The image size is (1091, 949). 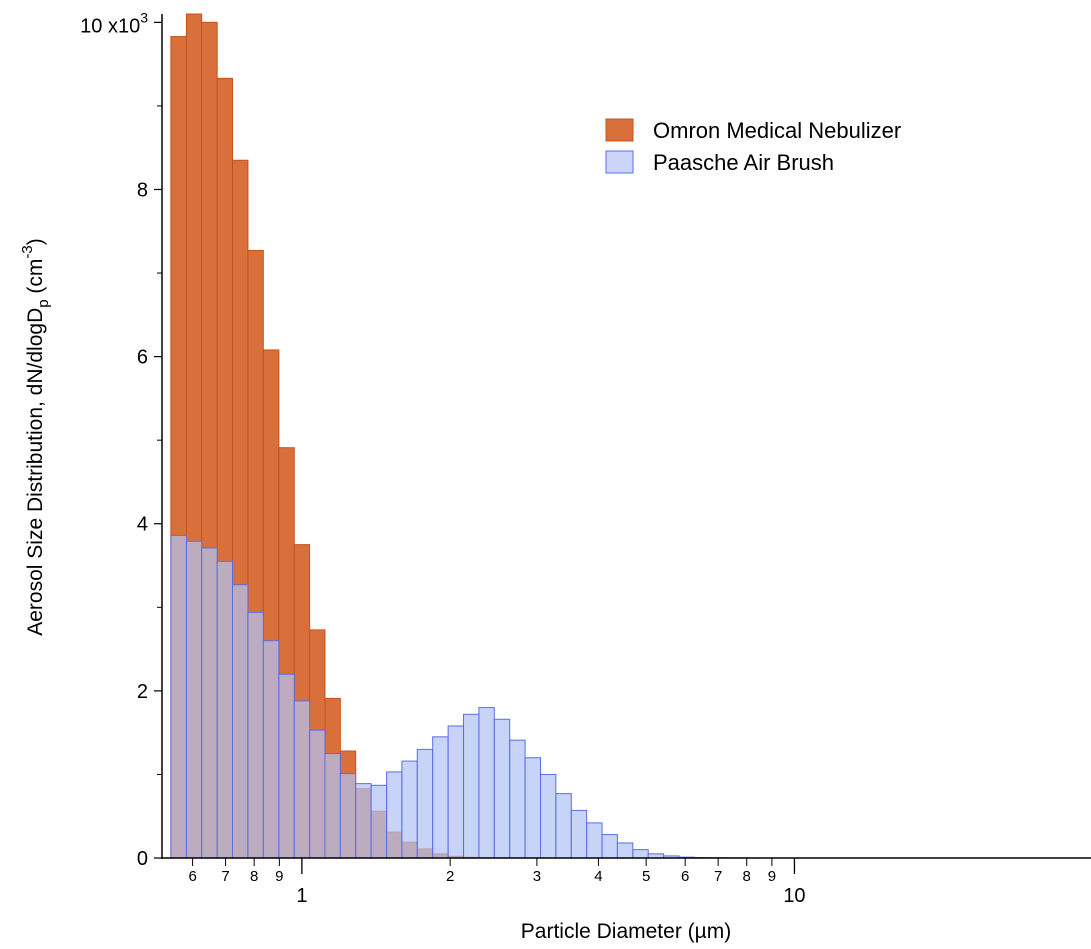 I want to click on y-title-main: Aerosol Size Distribution, dN/dlogD, so click(x=35, y=472).